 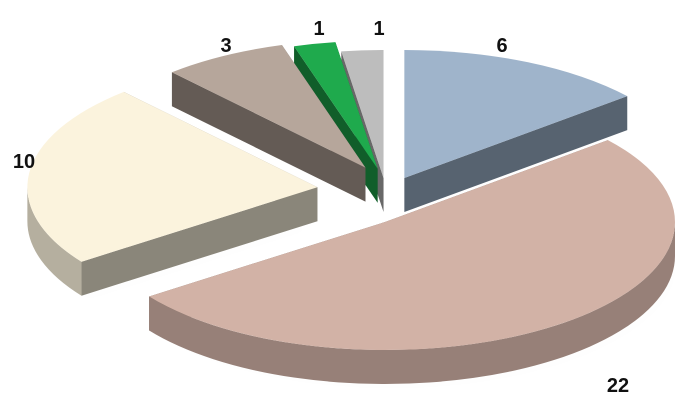 What do you see at coordinates (618, 386) in the screenshot?
I see `slice-label: 22` at bounding box center [618, 386].